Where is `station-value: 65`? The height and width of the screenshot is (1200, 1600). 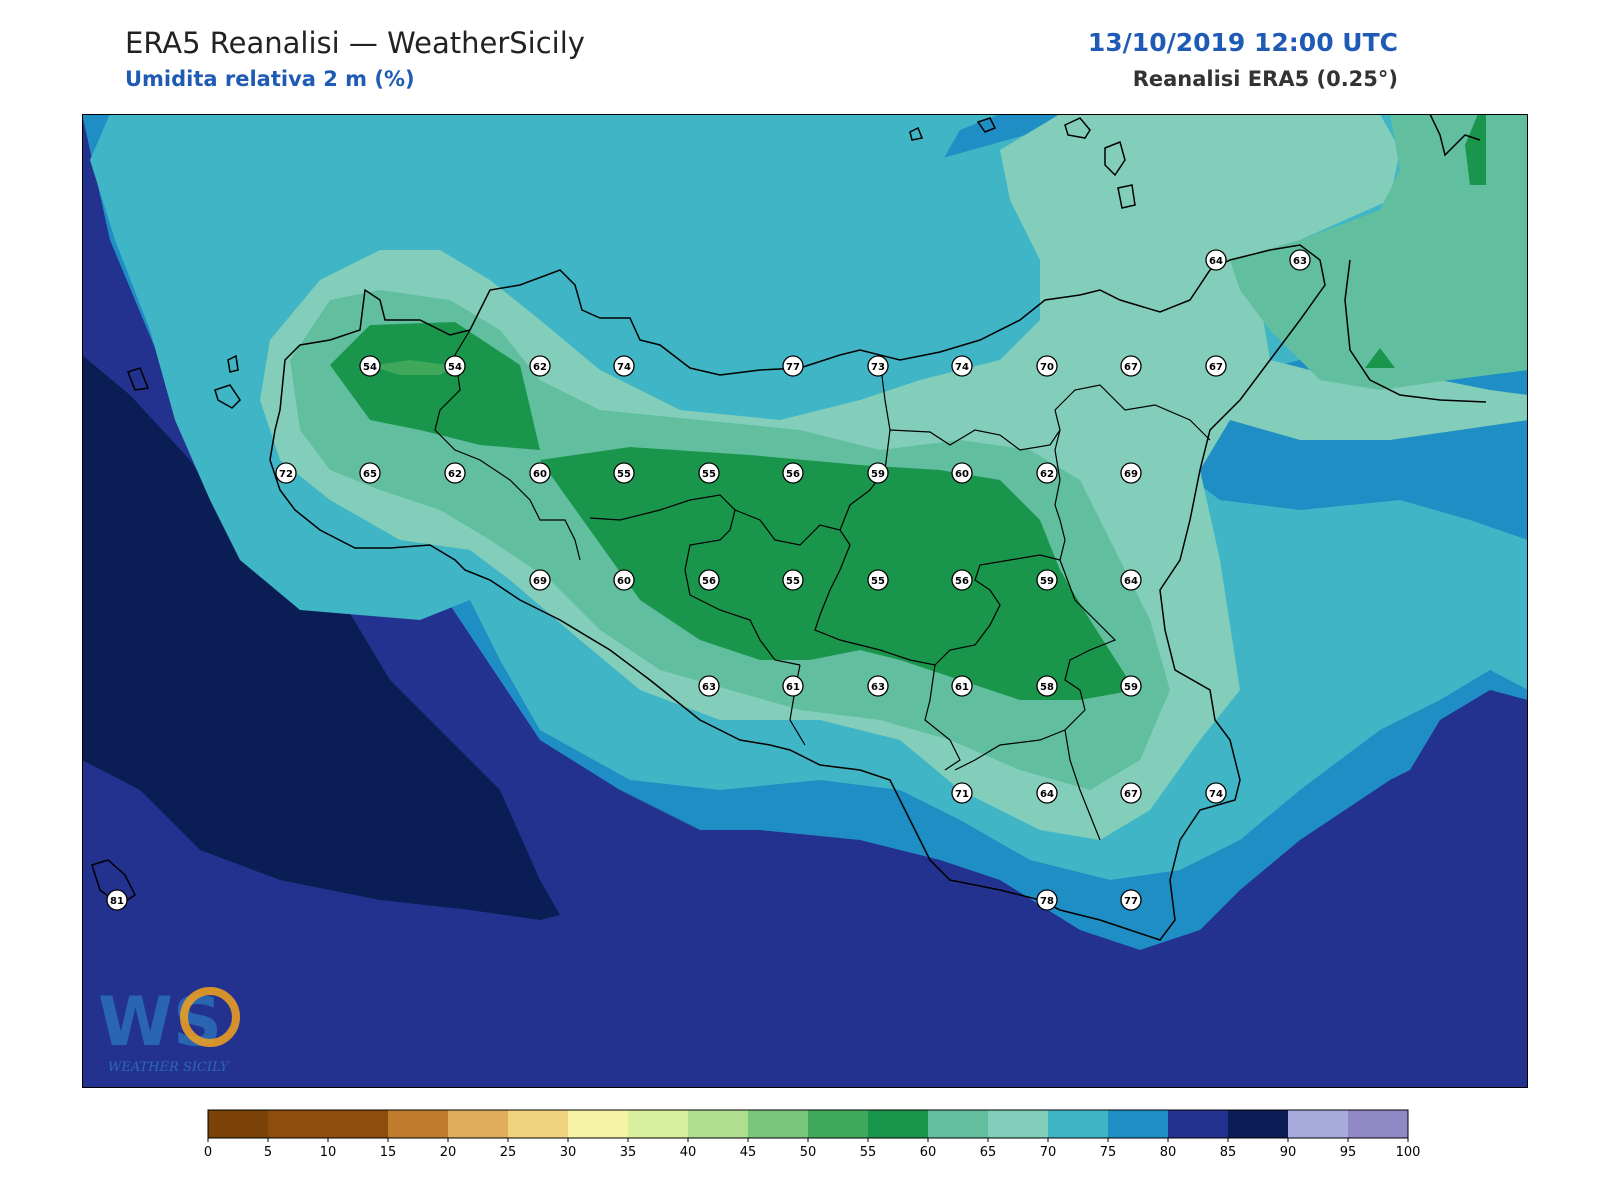
station-value: 65 is located at coordinates (370, 474).